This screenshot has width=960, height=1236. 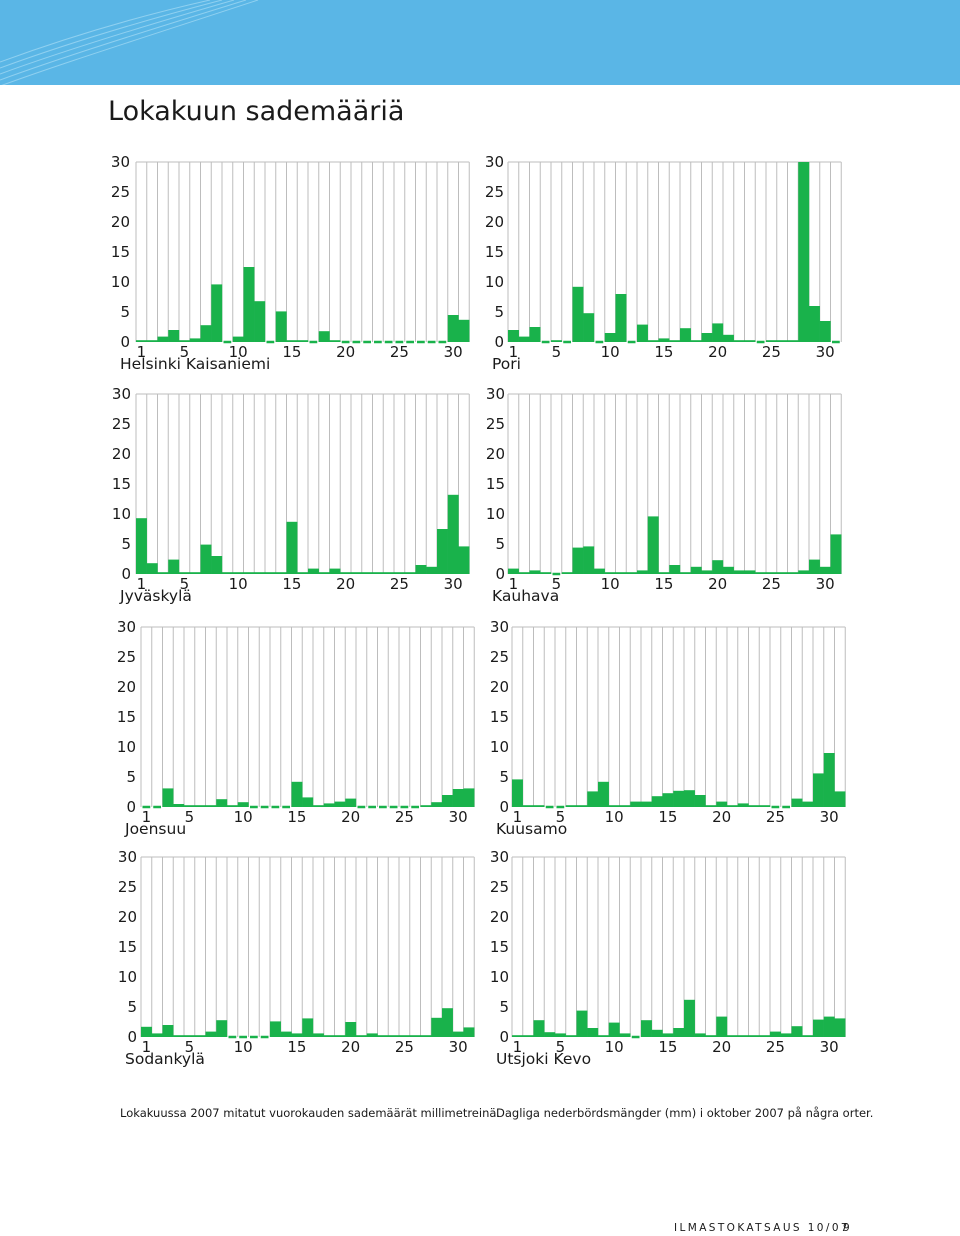 I want to click on station-label: Kuusamo, so click(x=531, y=829).